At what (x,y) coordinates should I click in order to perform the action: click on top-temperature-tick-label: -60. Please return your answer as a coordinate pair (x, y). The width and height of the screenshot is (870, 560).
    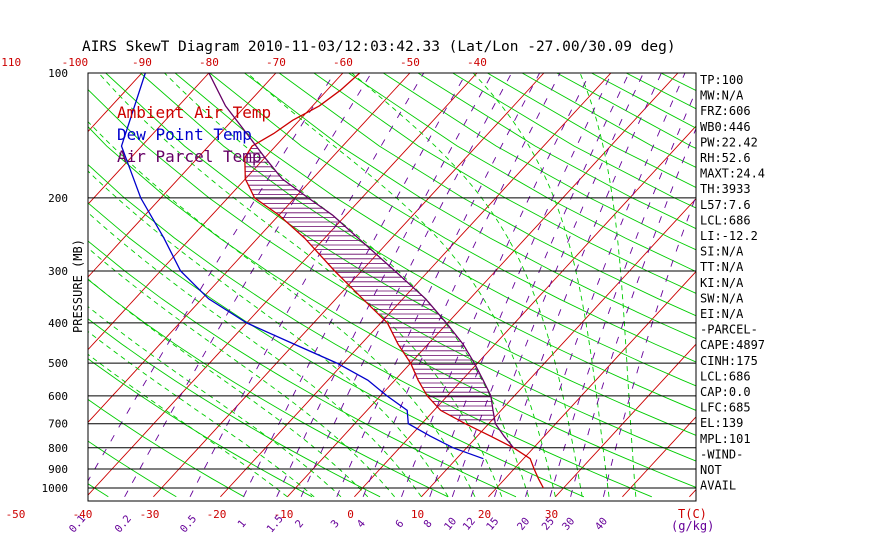
    Looking at the image, I should click on (343, 62).